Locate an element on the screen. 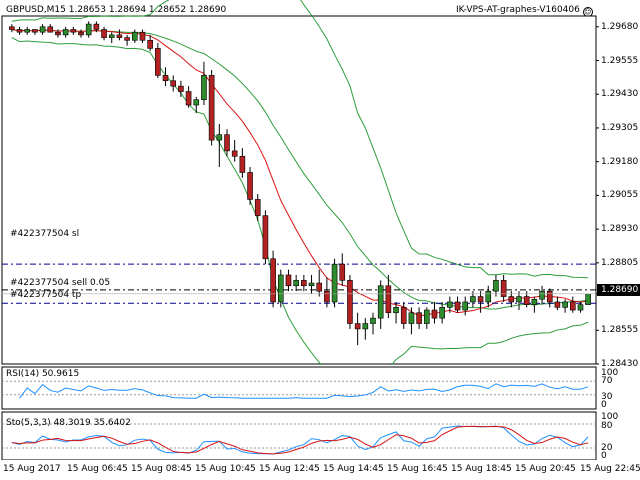  stoch-panel is located at coordinates (320, 435).